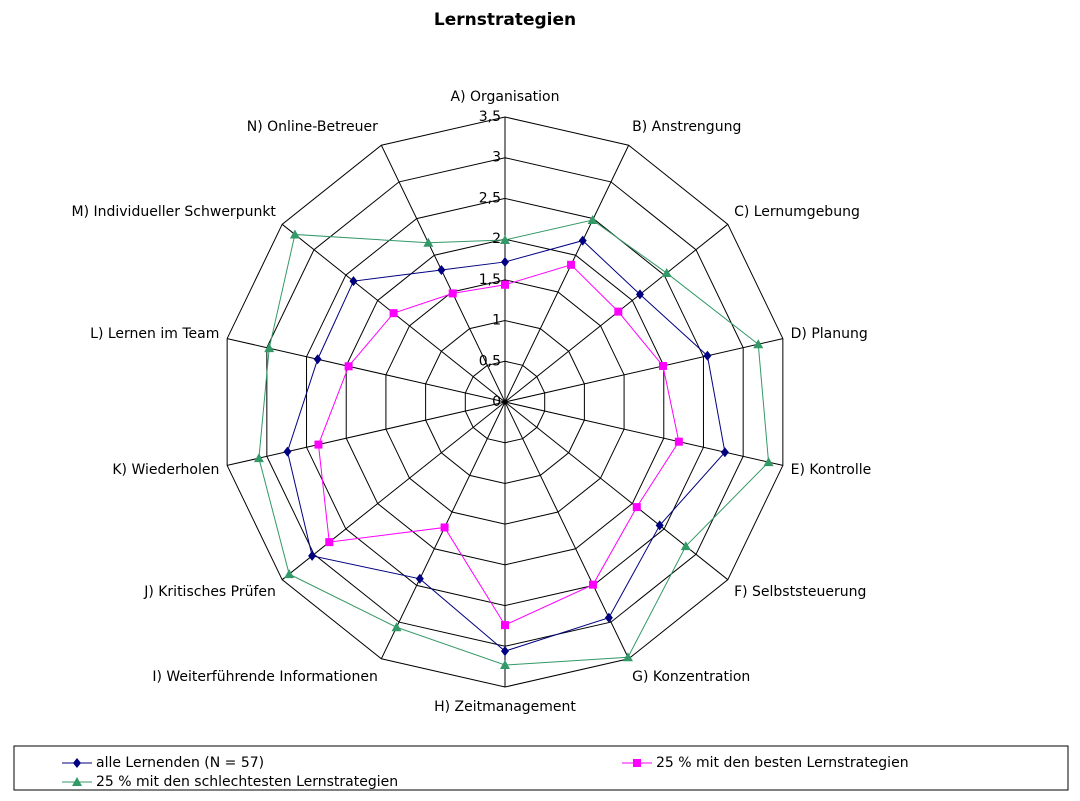 The image size is (1080, 801). Describe the element at coordinates (496, 158) in the screenshot. I see `tick-label: 3` at that location.